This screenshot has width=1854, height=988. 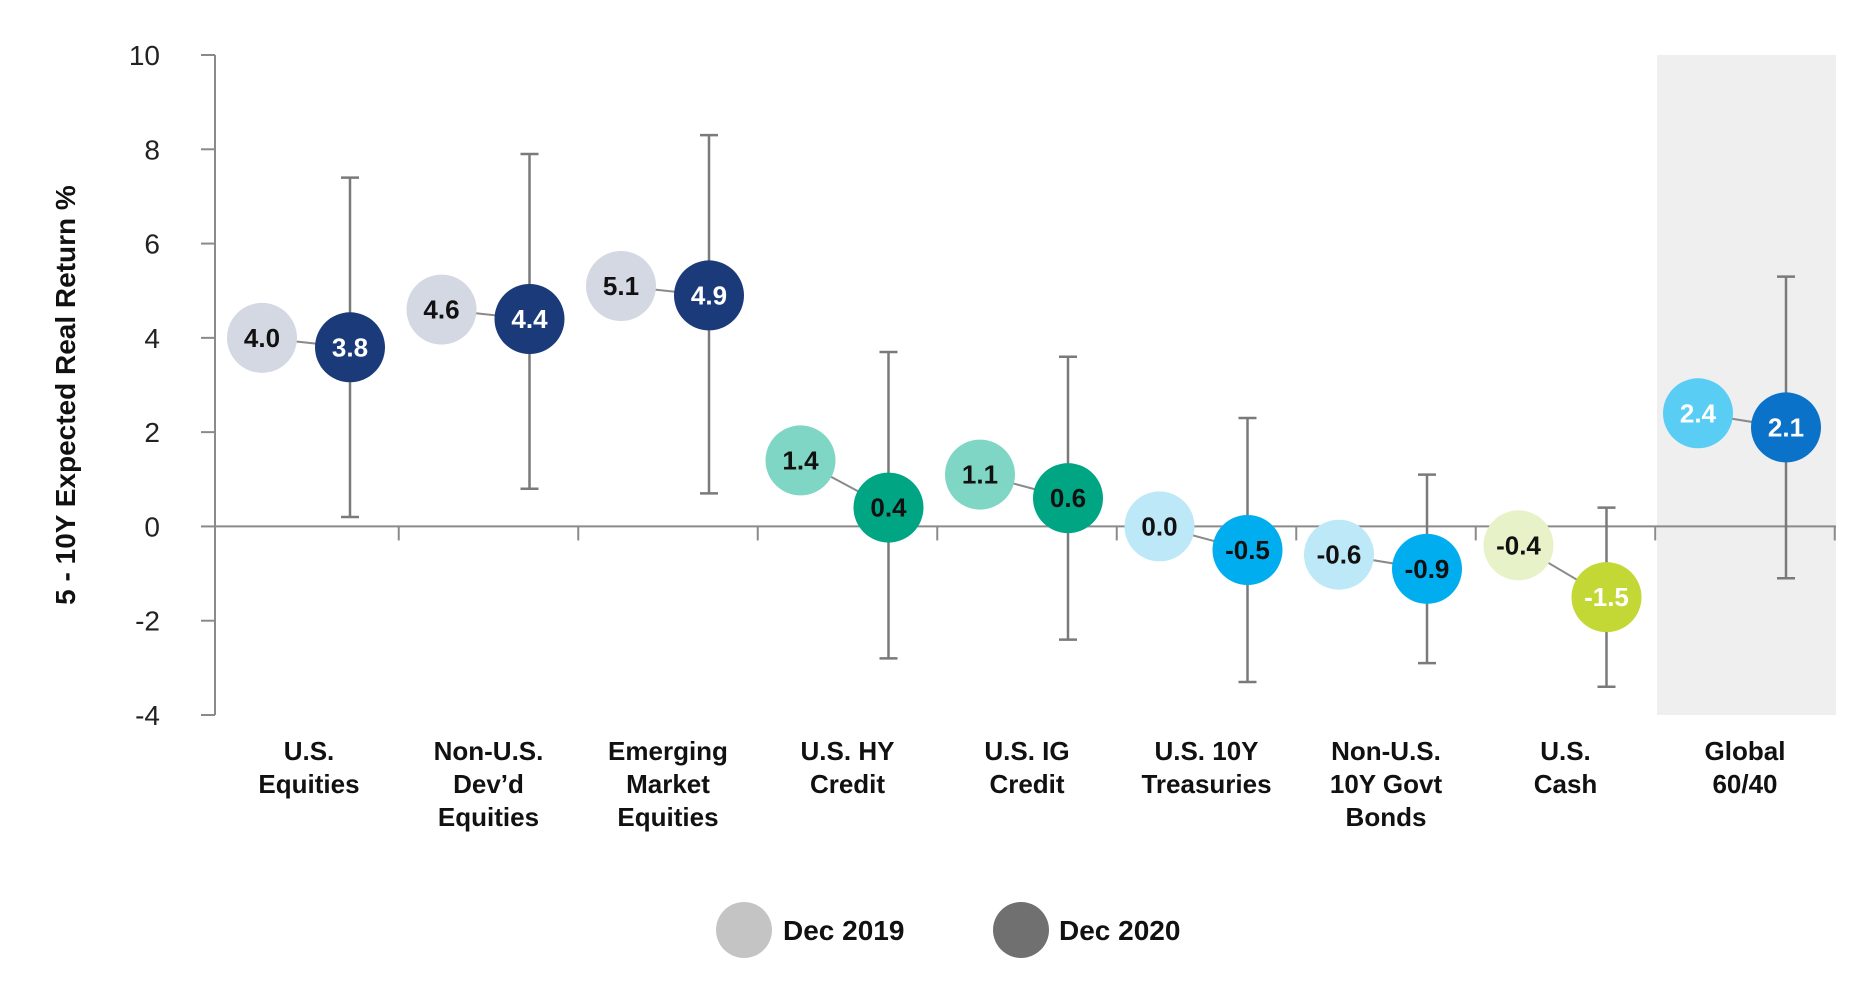 I want to click on data-label-dec-2020: 4.9, so click(x=709, y=295).